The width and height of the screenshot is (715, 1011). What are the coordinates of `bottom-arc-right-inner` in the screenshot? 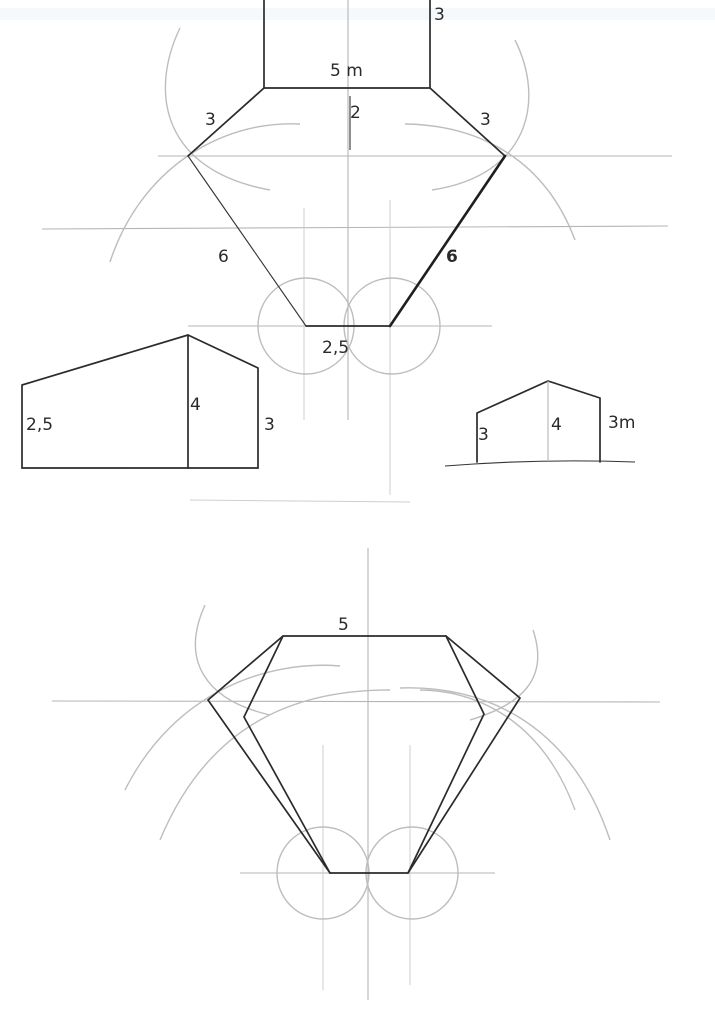 It's located at (497, 750).